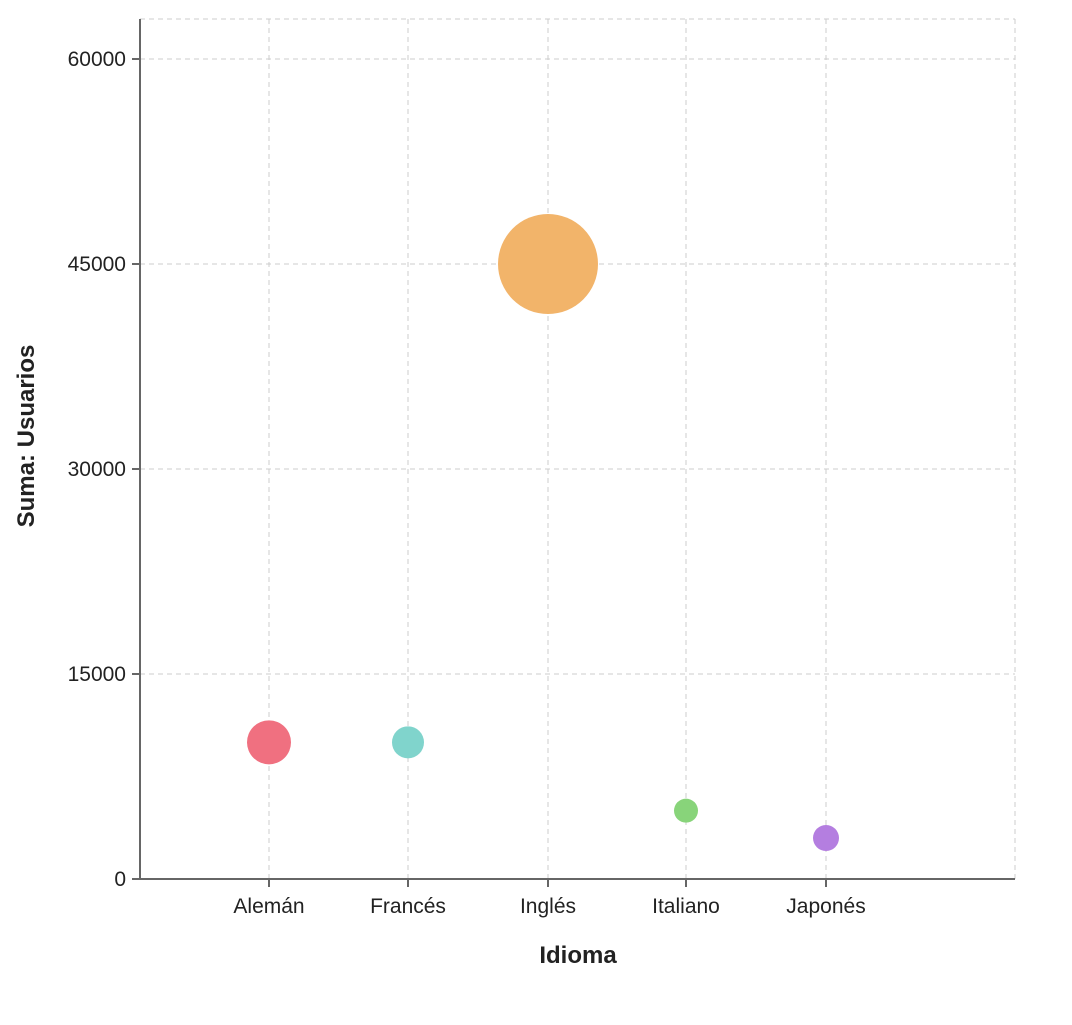  I want to click on bubble-Francés, so click(408, 742).